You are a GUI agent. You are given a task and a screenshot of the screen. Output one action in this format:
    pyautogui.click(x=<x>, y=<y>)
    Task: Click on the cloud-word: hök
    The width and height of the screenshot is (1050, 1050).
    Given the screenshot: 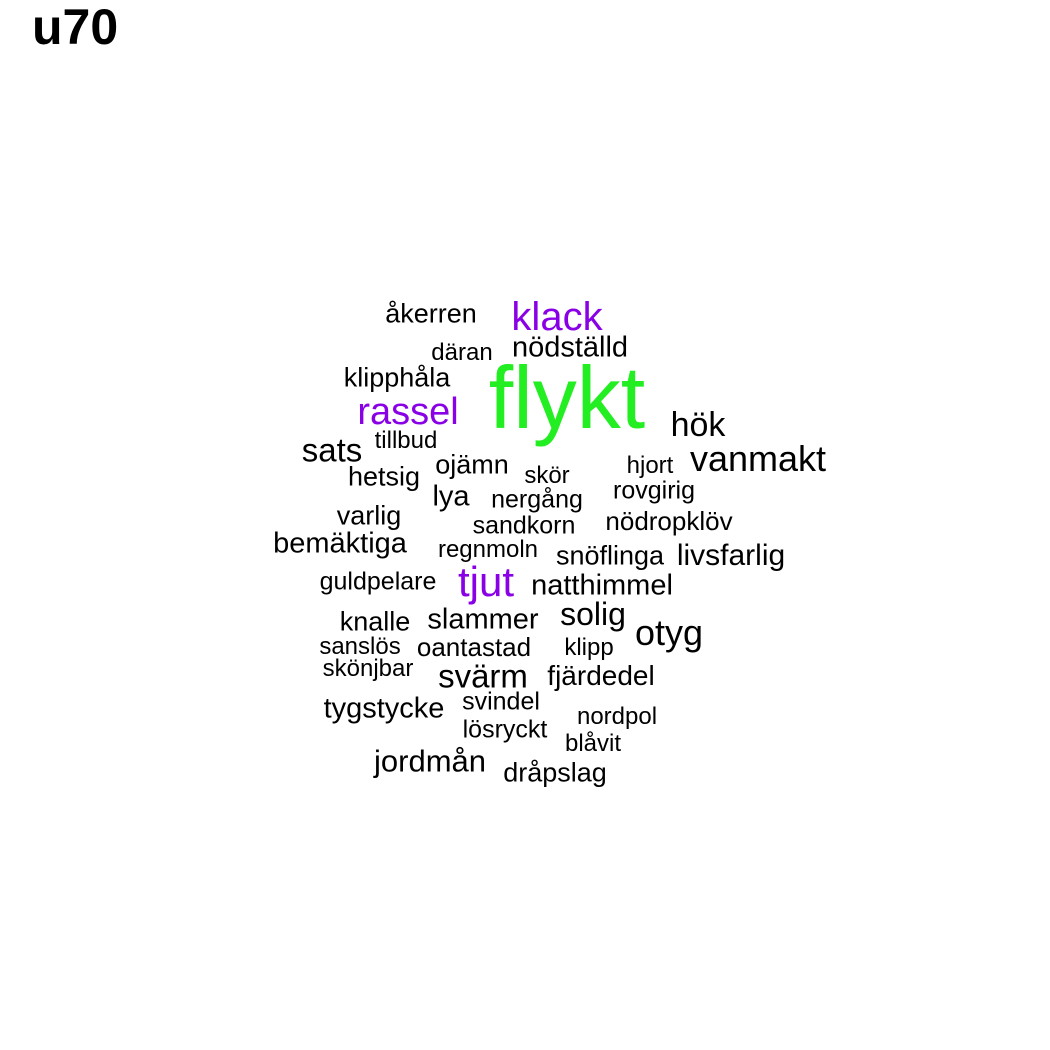 What is the action you would take?
    pyautogui.click(x=698, y=425)
    